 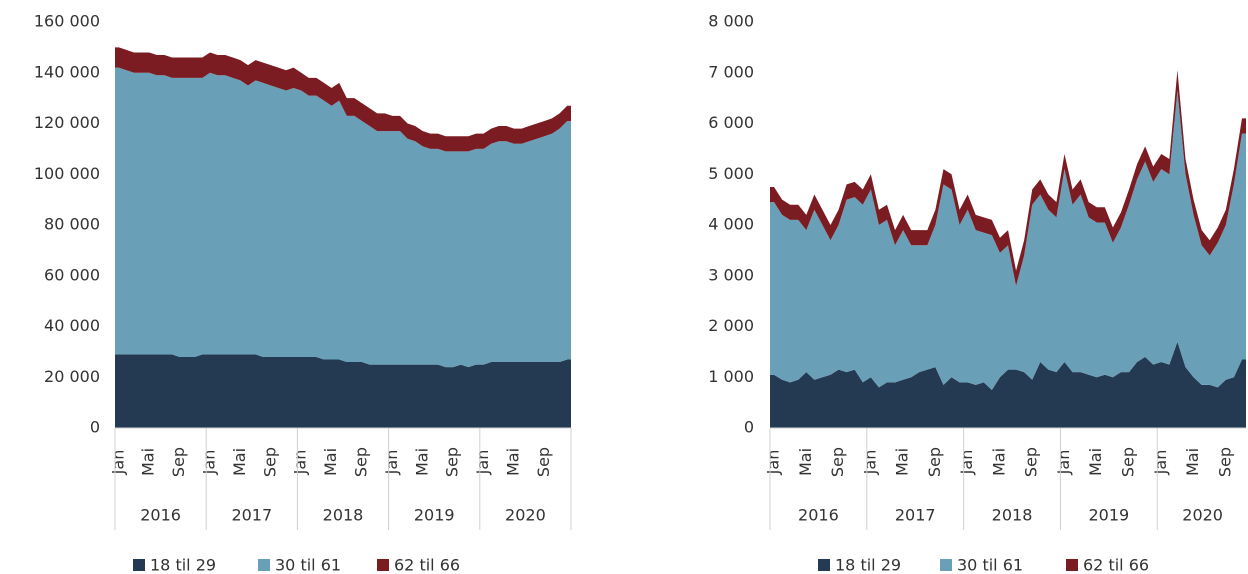 I want to click on y-tick-label: 2 000, so click(x=731, y=325).